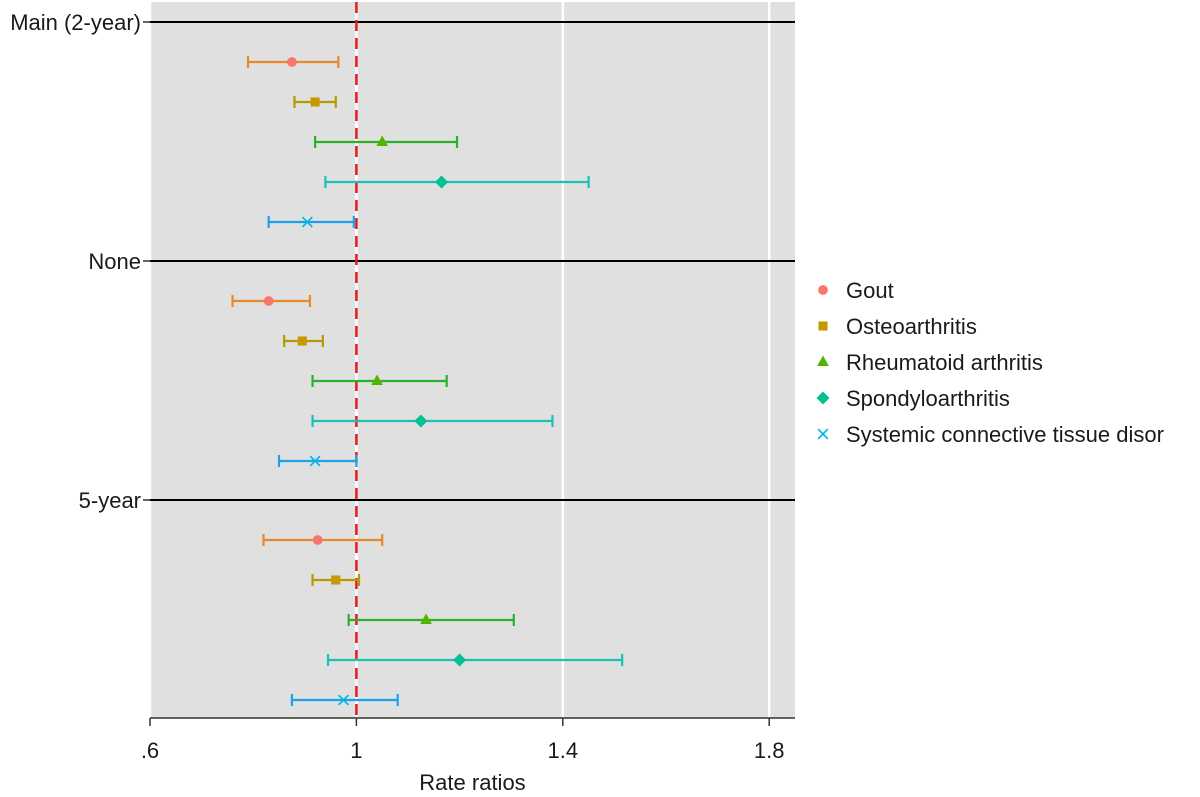 The width and height of the screenshot is (1200, 797). I want to click on x-tick-label: .6, so click(150, 750).